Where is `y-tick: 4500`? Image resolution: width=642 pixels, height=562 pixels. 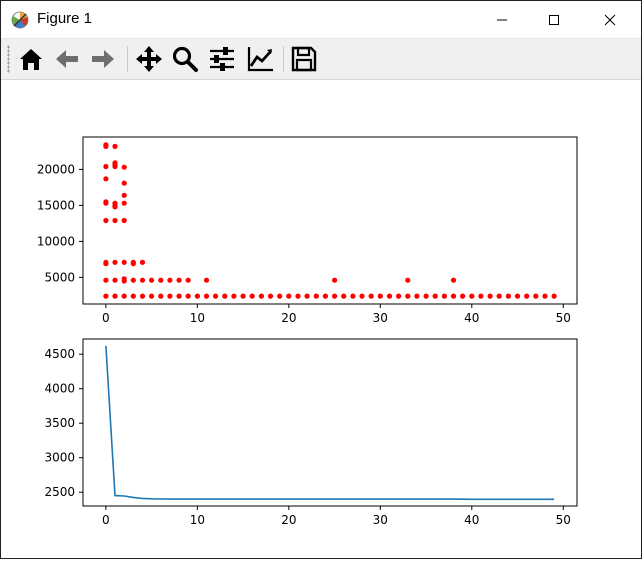
y-tick: 4500 is located at coordinates (63, 354).